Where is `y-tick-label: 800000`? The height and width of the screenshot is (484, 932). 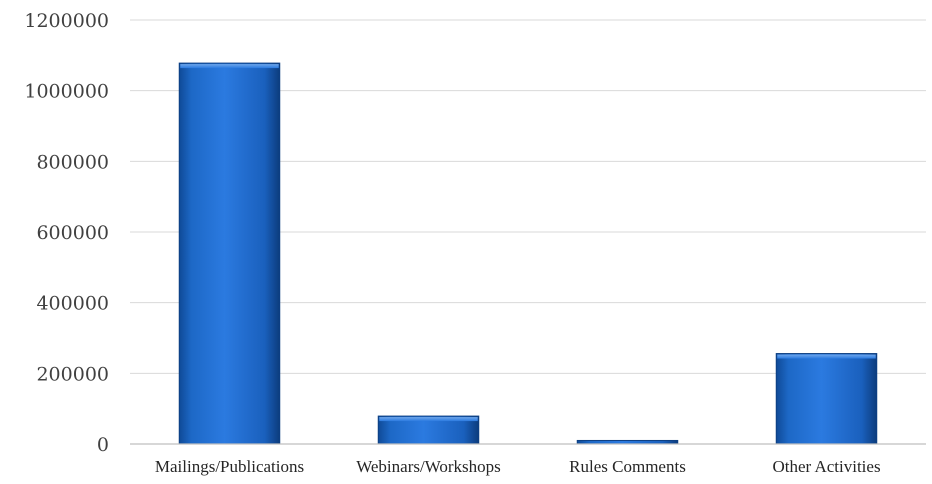
y-tick-label: 800000 is located at coordinates (72, 162).